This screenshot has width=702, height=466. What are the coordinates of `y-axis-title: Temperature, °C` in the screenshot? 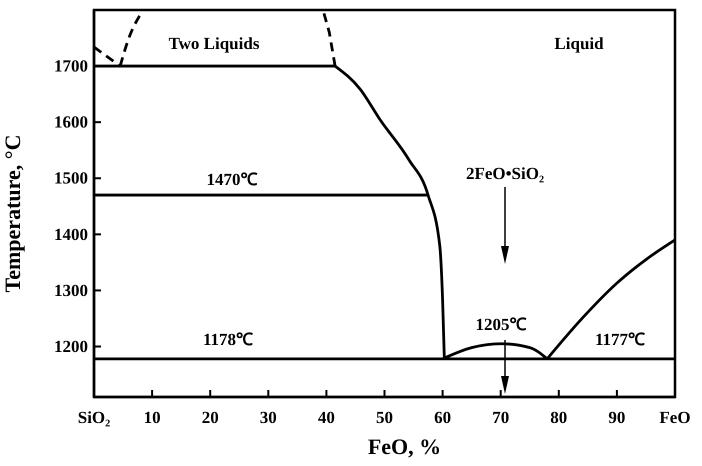 It's located at (12, 213).